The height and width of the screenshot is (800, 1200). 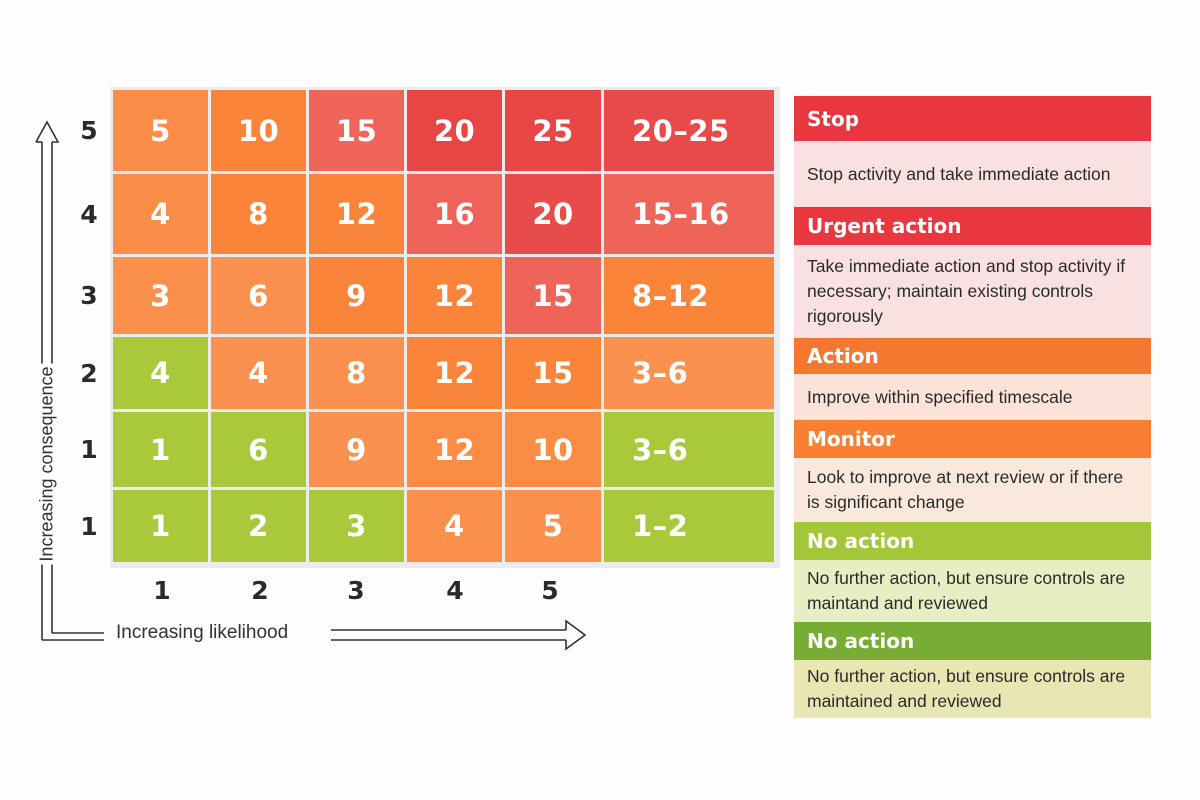 What do you see at coordinates (89, 130) in the screenshot?
I see `consequence-label: 5` at bounding box center [89, 130].